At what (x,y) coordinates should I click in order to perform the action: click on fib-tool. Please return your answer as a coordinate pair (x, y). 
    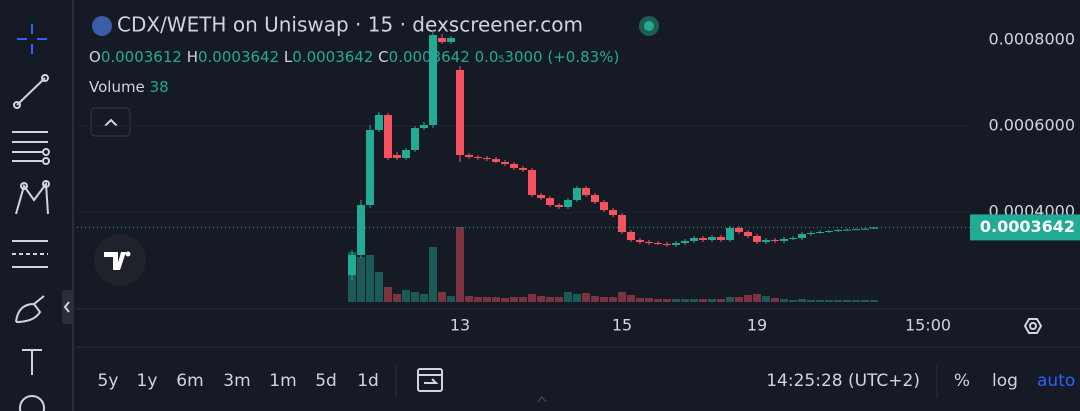
    Looking at the image, I should click on (31, 148).